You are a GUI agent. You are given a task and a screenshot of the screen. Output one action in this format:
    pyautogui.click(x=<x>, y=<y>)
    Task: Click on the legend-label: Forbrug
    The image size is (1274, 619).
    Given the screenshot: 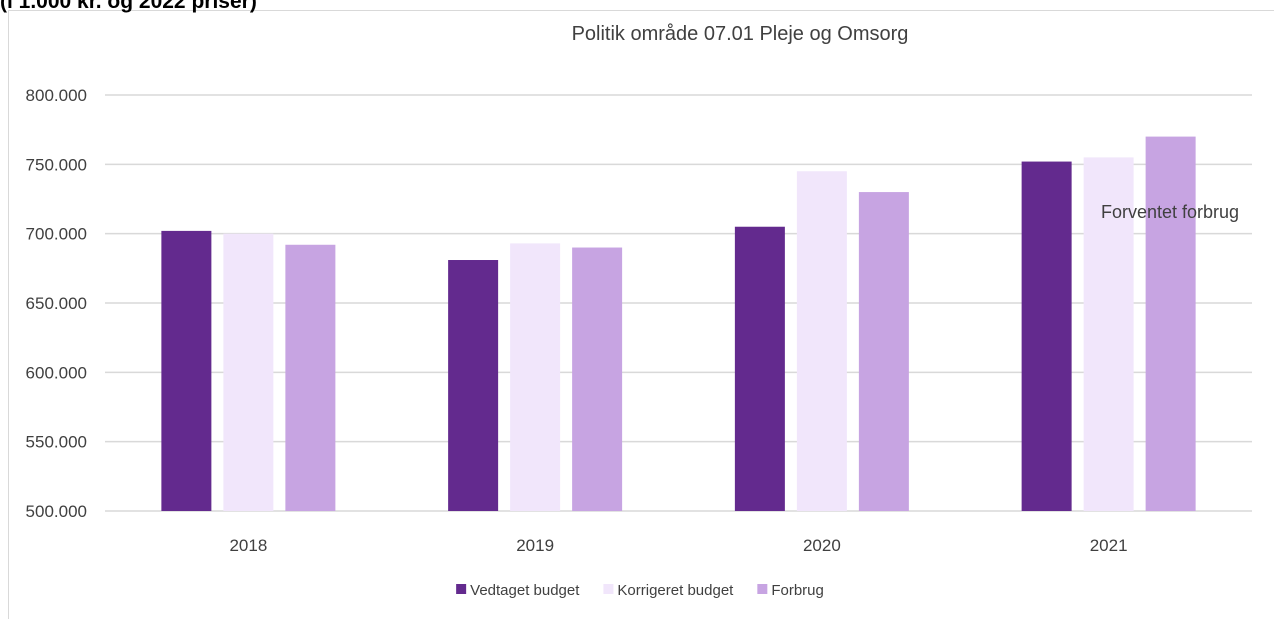 What is the action you would take?
    pyautogui.click(x=797, y=590)
    